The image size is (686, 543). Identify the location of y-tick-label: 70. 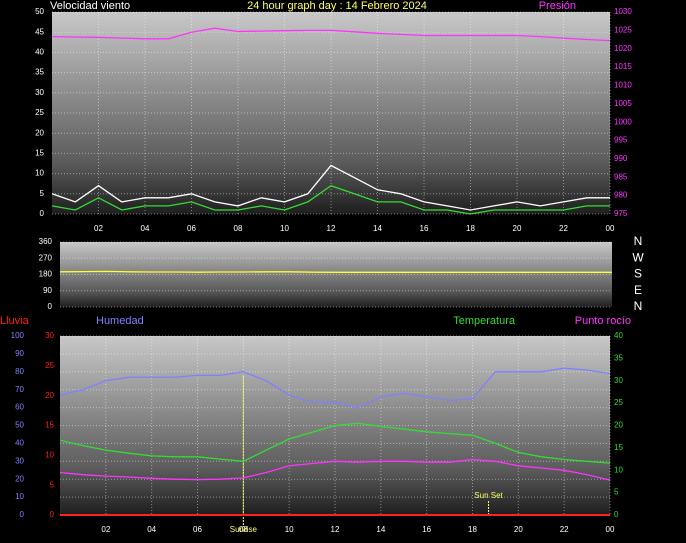
(19, 389).